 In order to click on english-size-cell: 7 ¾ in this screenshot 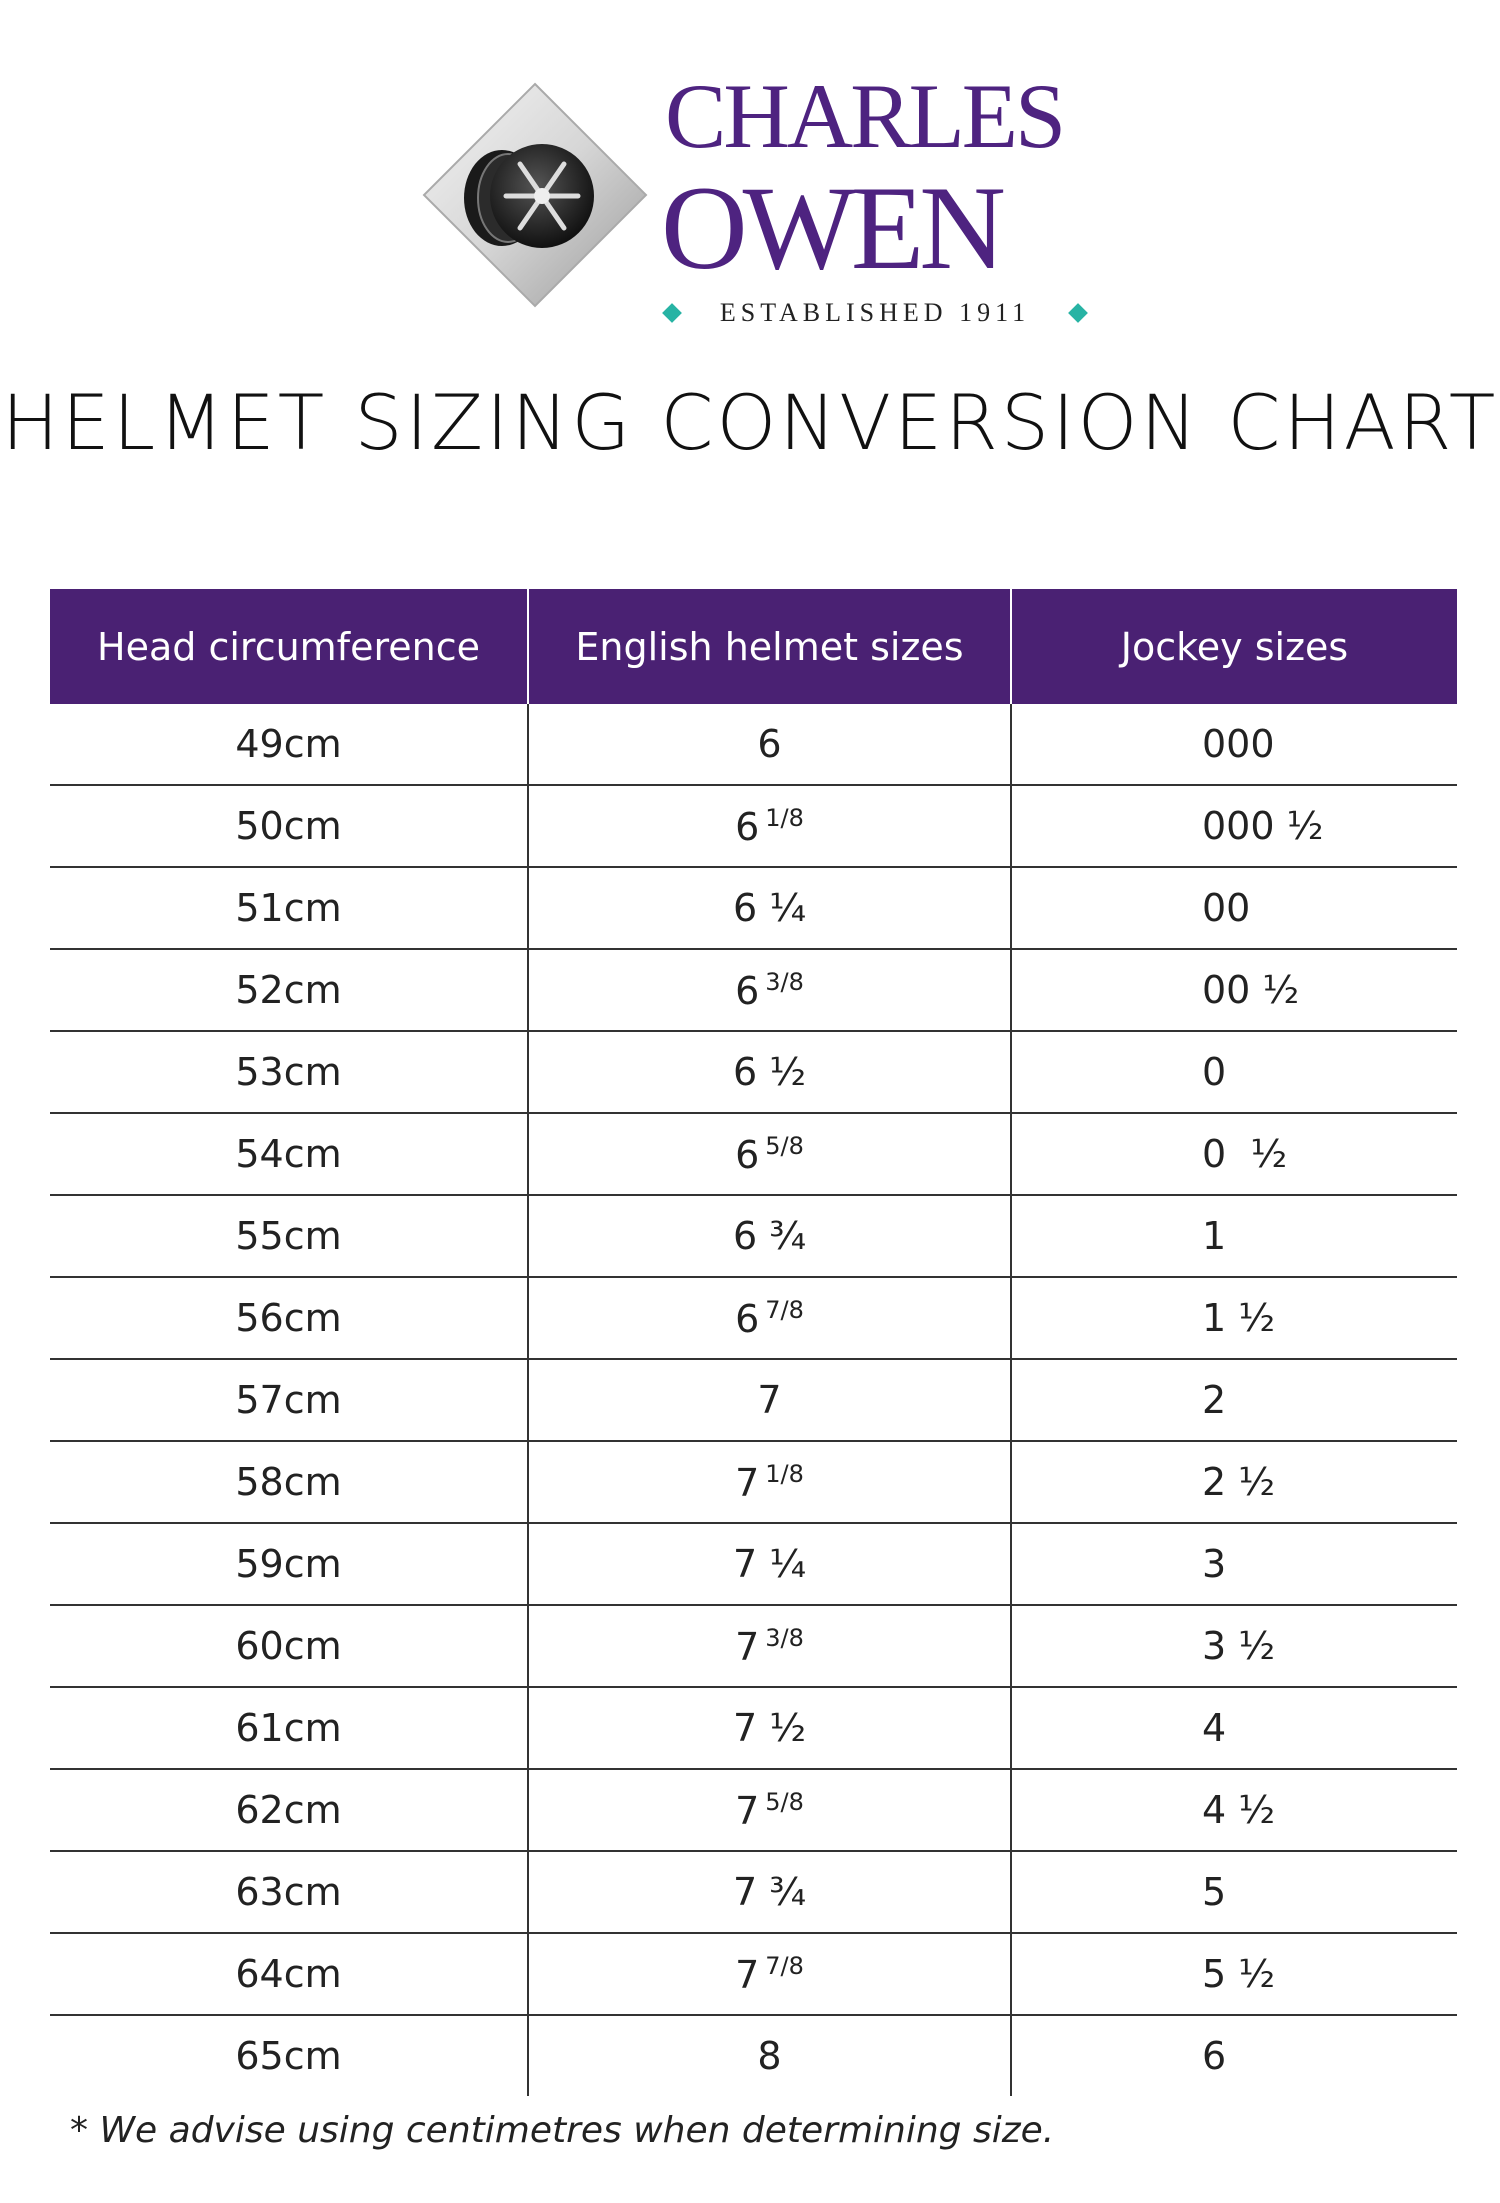, I will do `click(769, 1892)`.